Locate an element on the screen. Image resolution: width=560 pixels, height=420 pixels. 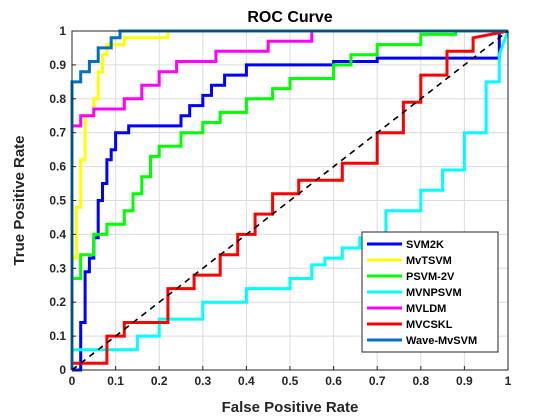
y-tick-label: 0.9 is located at coordinates (57, 65).